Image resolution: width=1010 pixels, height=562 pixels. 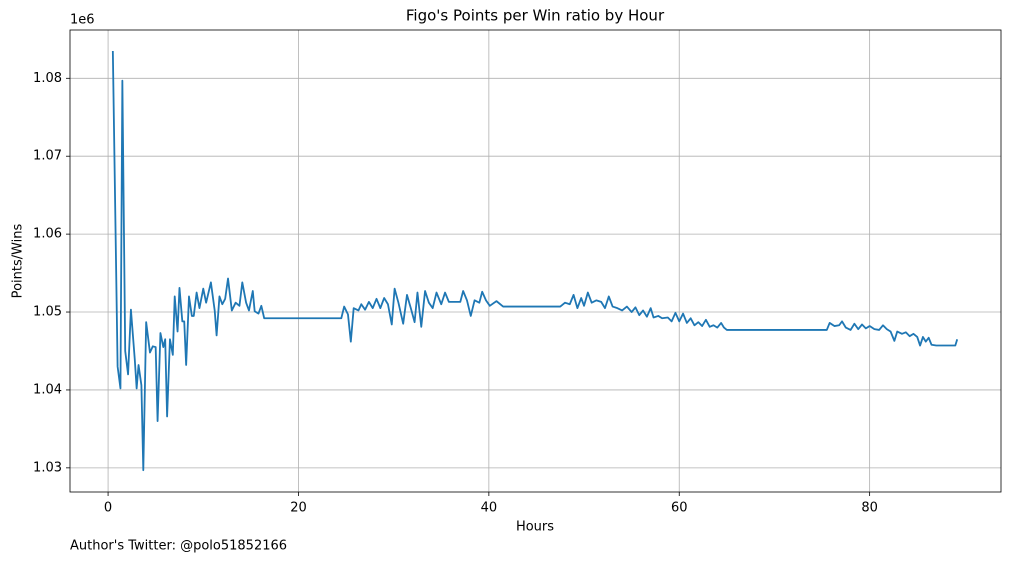 What do you see at coordinates (18, 260) in the screenshot?
I see `y-axis-label: Points/Wins` at bounding box center [18, 260].